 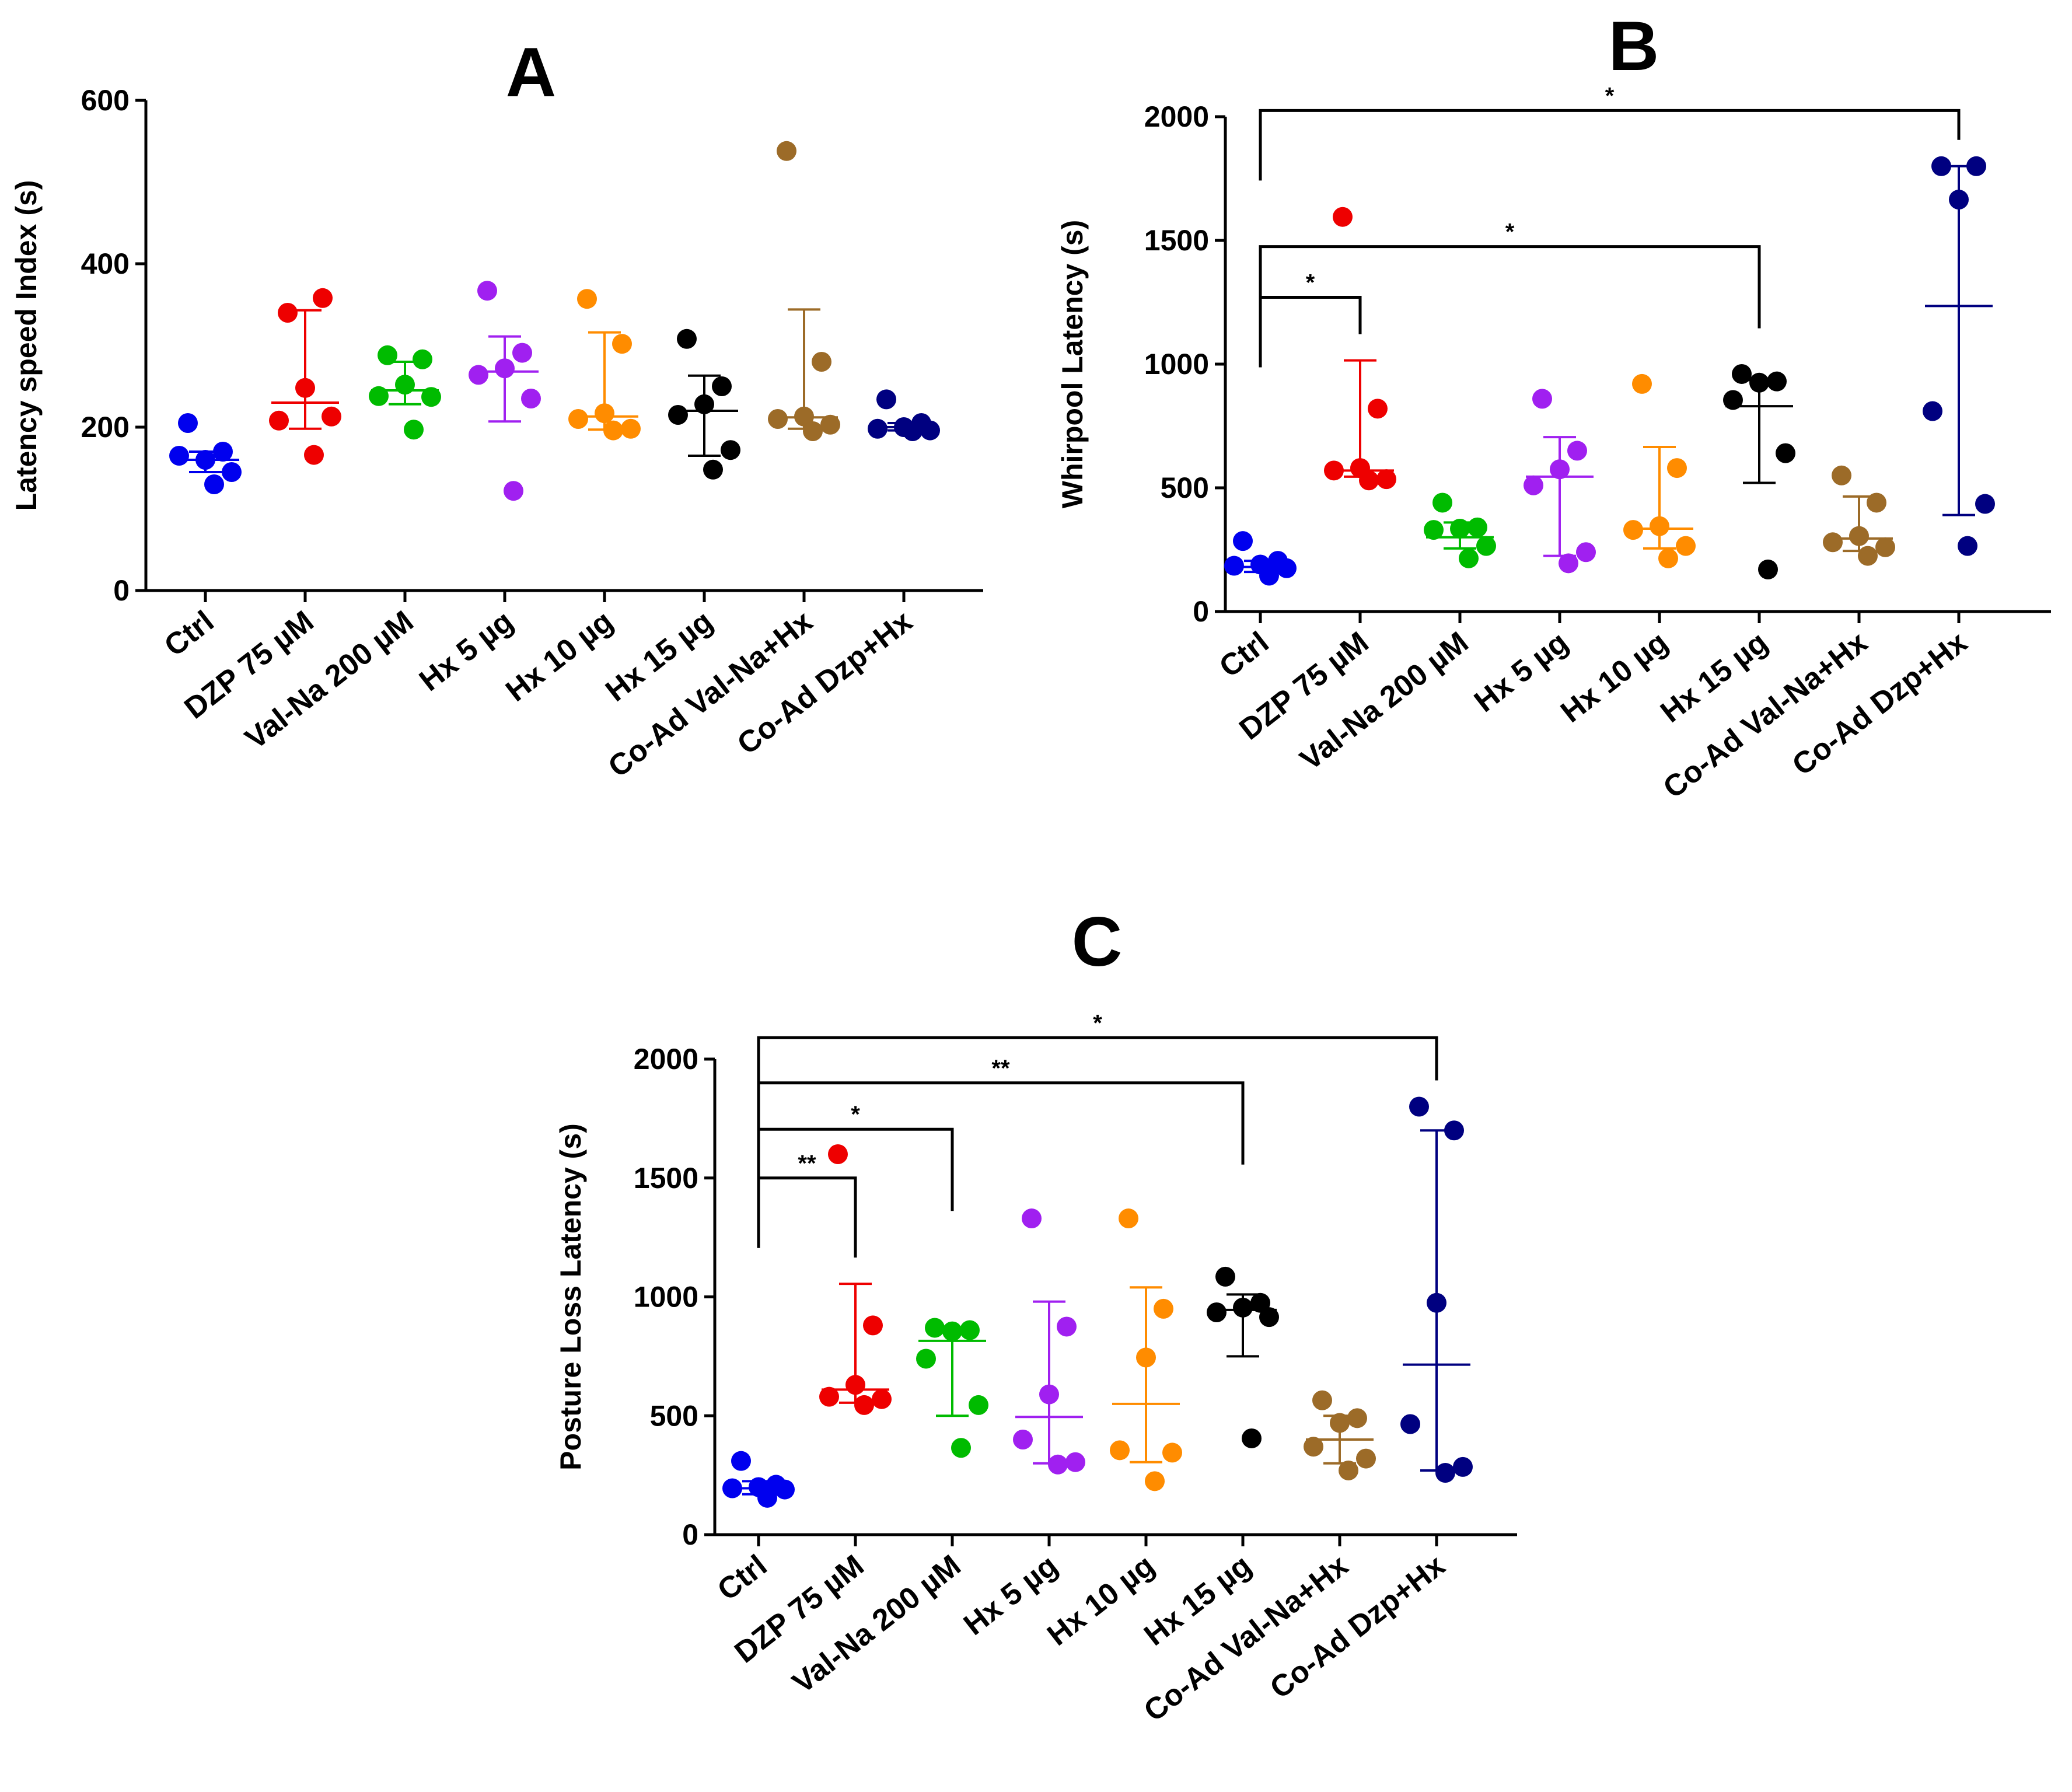 What do you see at coordinates (666, 1297) in the screenshot?
I see `y-tick-label: 1000` at bounding box center [666, 1297].